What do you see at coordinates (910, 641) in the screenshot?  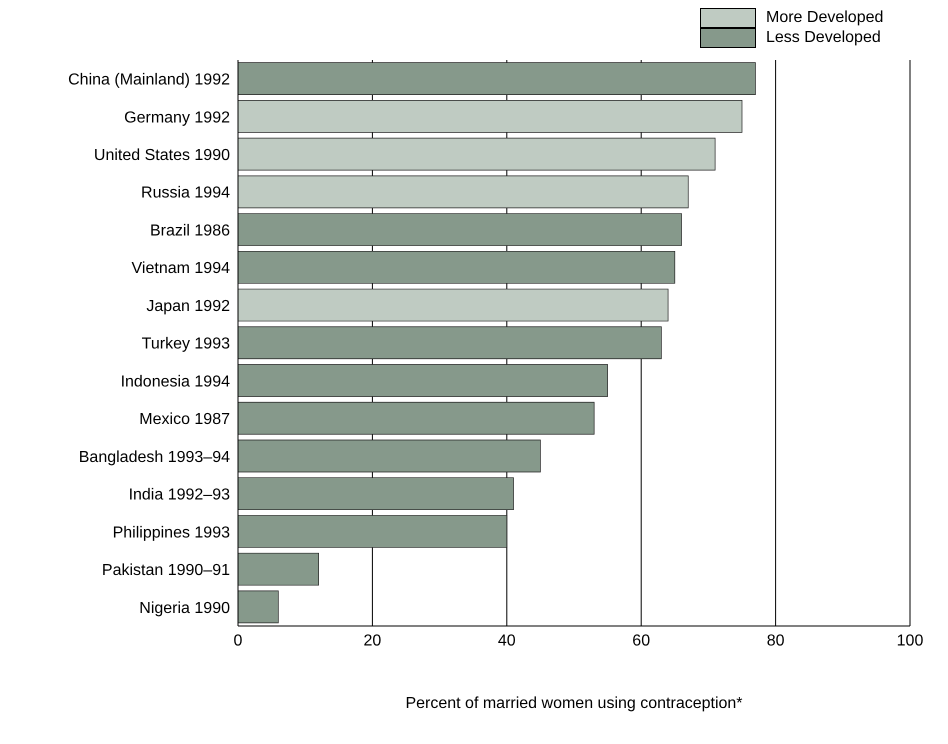 I see `x-tick-label: 100` at bounding box center [910, 641].